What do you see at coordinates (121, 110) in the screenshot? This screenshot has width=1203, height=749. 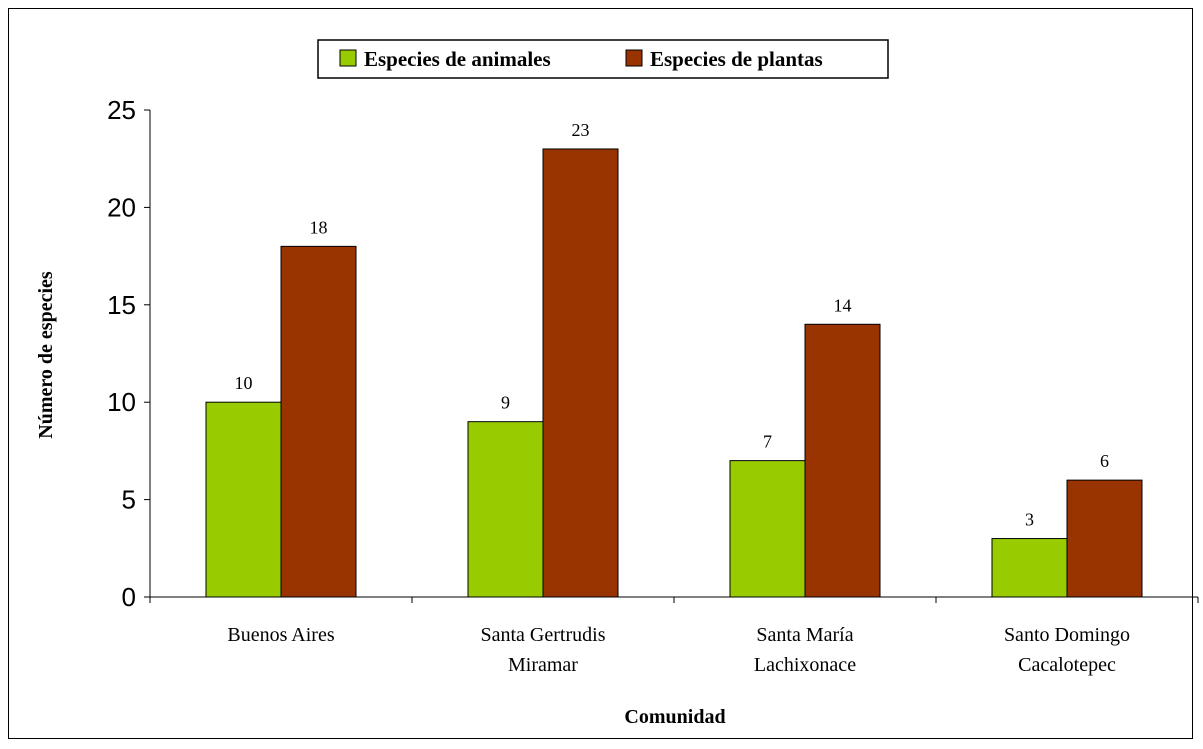 I see `y-tick-label: 25` at bounding box center [121, 110].